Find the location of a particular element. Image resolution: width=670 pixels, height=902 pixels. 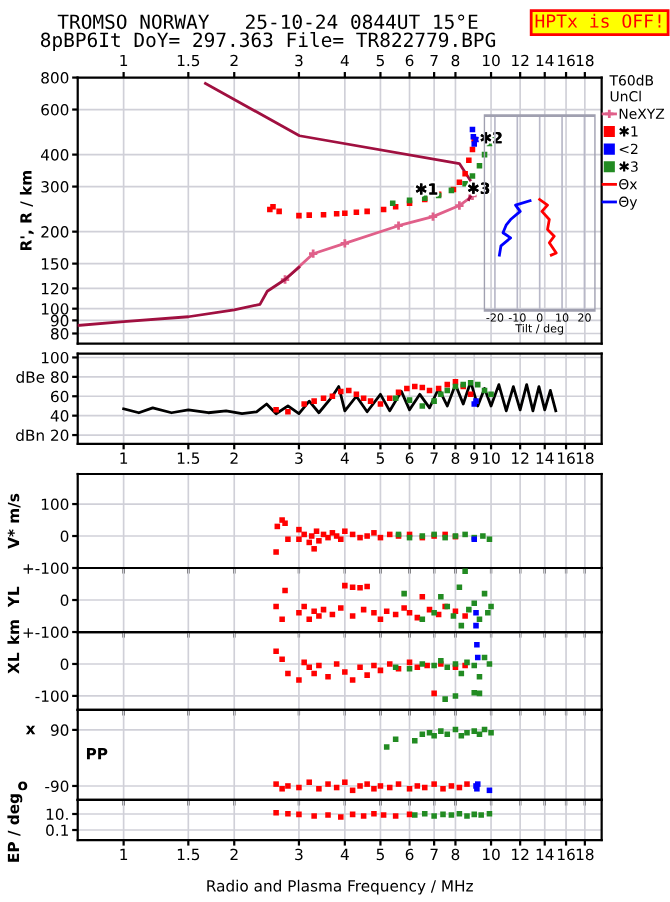

chart-subtitle: 8pBP6It DoY= 297.363 File= TR822779.BPG is located at coordinates (268, 41).